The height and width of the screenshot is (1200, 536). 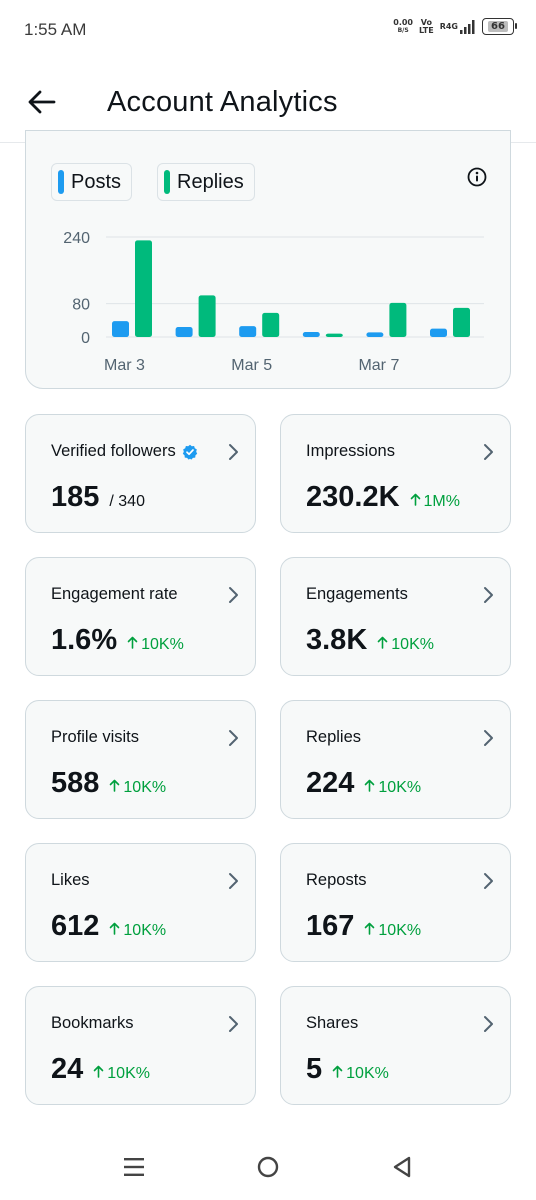 What do you see at coordinates (84, 640) in the screenshot?
I see `metric-value: 1.6%` at bounding box center [84, 640].